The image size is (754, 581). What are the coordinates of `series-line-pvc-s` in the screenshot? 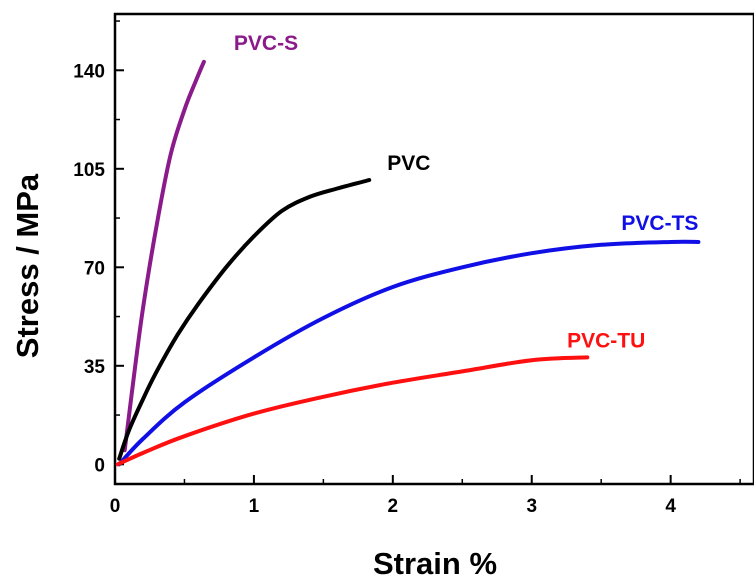 It's located at (164, 256).